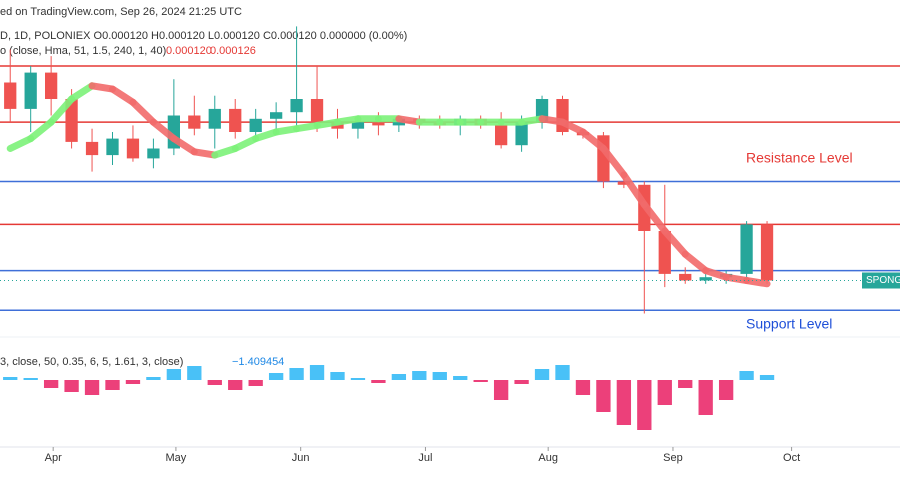 This screenshot has height=500, width=900. Describe the element at coordinates (301, 458) in the screenshot. I see `x-tick-label: Jun` at that location.